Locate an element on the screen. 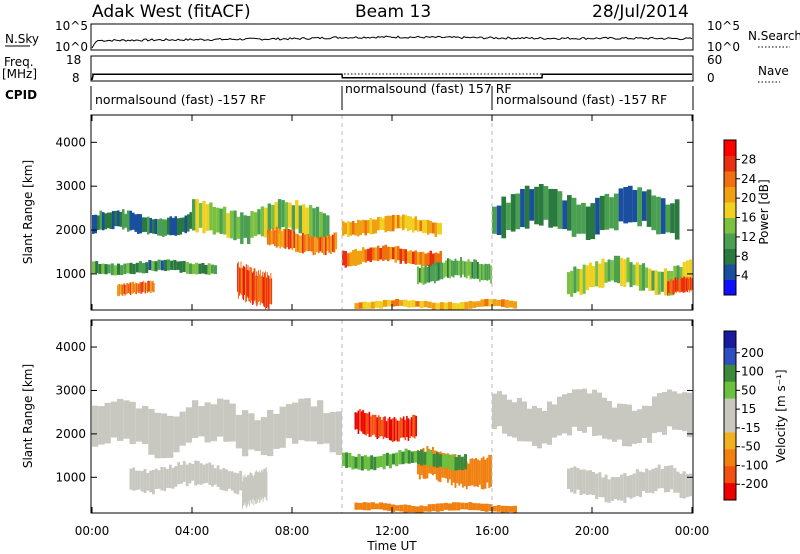 This screenshot has height=554, width=800. colorbar-tick-label: 24 is located at coordinates (748, 179).